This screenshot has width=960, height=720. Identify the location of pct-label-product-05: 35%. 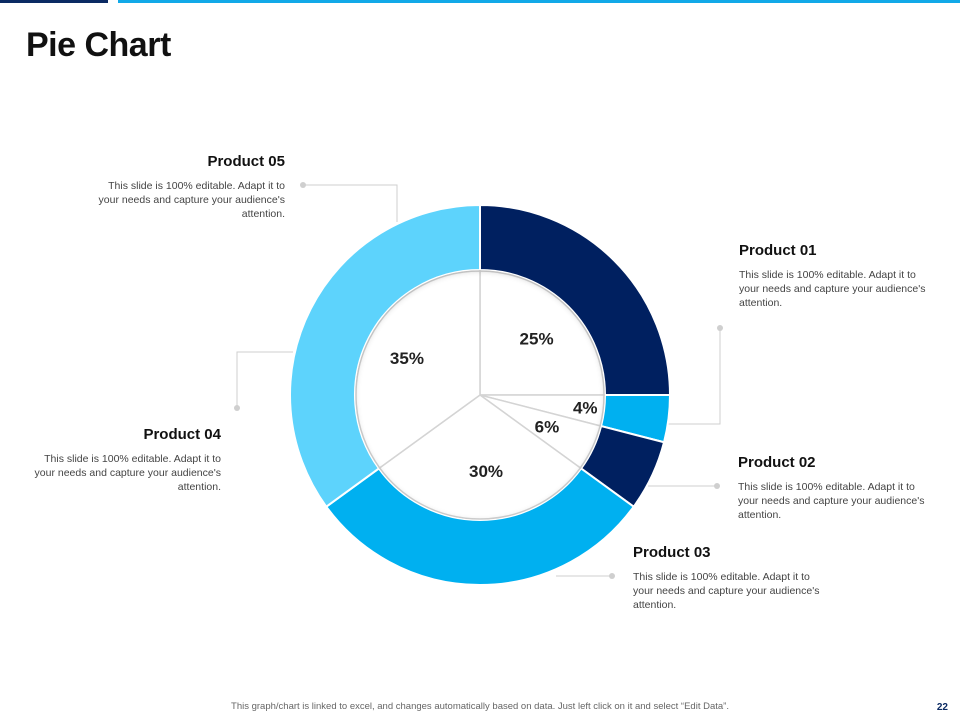
(407, 358).